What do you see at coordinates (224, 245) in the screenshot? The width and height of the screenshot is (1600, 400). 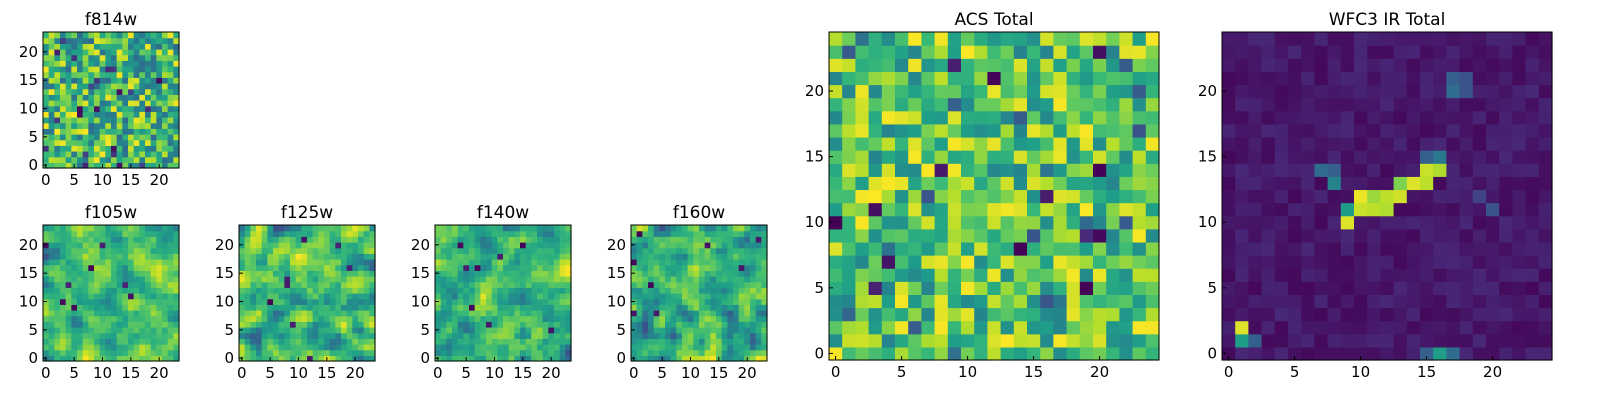 I see `y-tick-label: 20` at bounding box center [224, 245].